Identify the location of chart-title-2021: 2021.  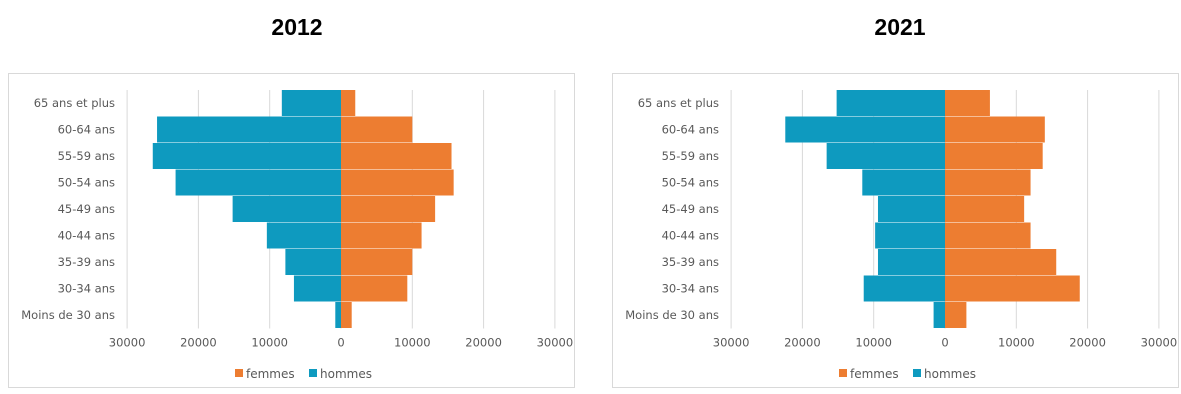
(900, 27).